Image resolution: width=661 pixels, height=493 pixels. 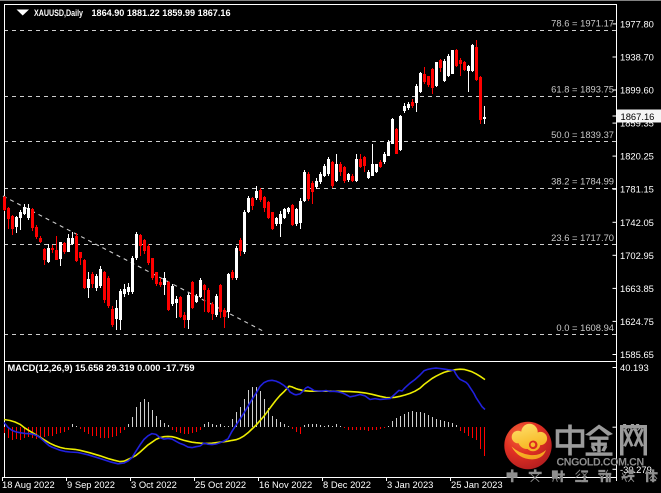 What do you see at coordinates (91, 484) in the screenshot?
I see `svg-text: 9 Sep 2022` at bounding box center [91, 484].